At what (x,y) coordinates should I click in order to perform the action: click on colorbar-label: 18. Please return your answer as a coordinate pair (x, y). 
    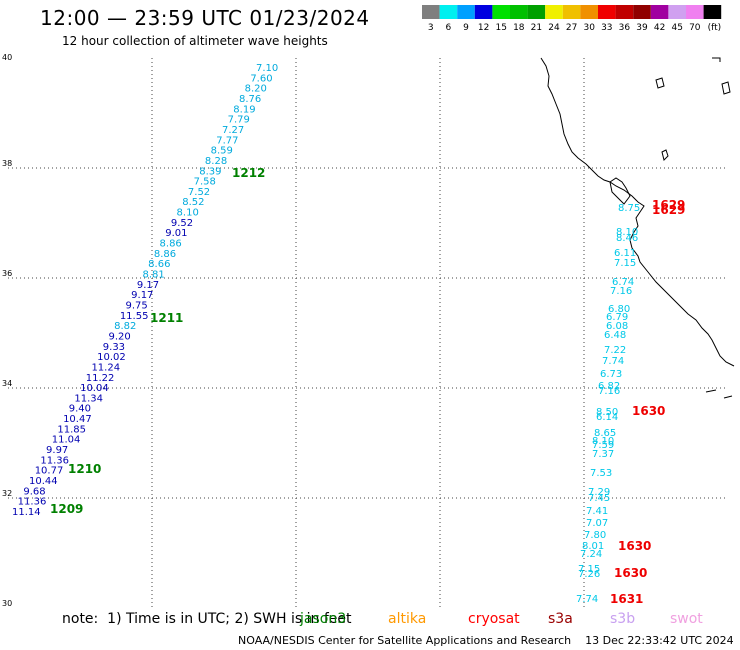
    Looking at the image, I should click on (519, 28).